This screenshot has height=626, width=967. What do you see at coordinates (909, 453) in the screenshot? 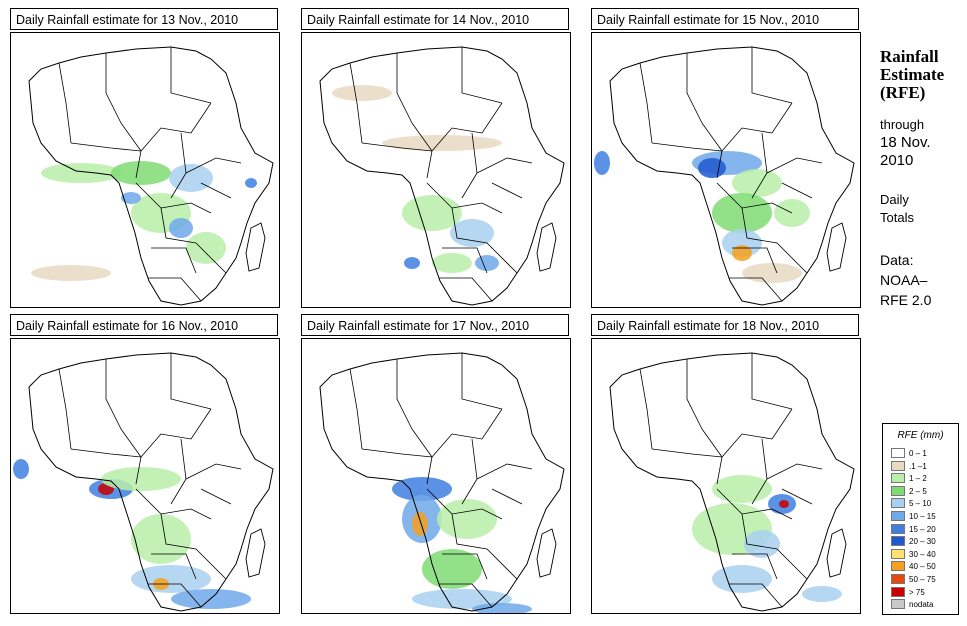
I see `legend-item: 0 – 1` at bounding box center [909, 453].